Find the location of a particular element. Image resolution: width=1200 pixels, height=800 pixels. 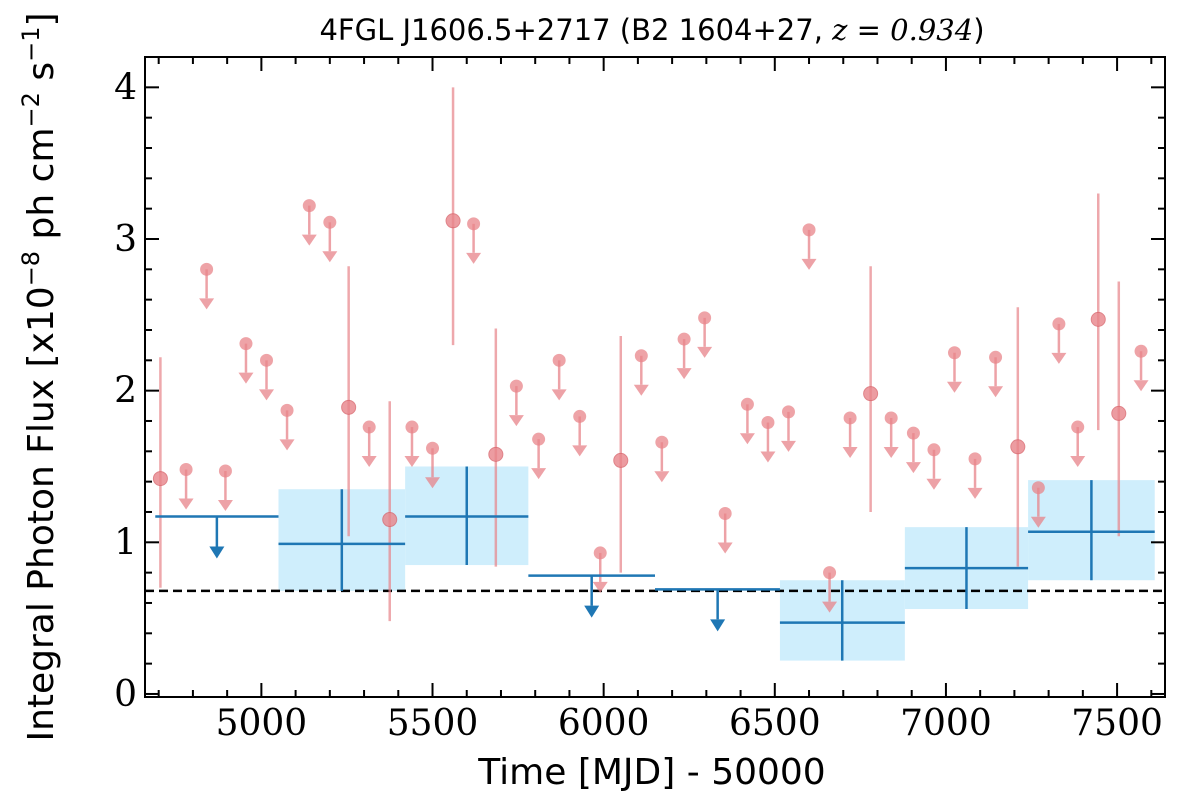

x-tick-label: 5500 is located at coordinates (433, 723).